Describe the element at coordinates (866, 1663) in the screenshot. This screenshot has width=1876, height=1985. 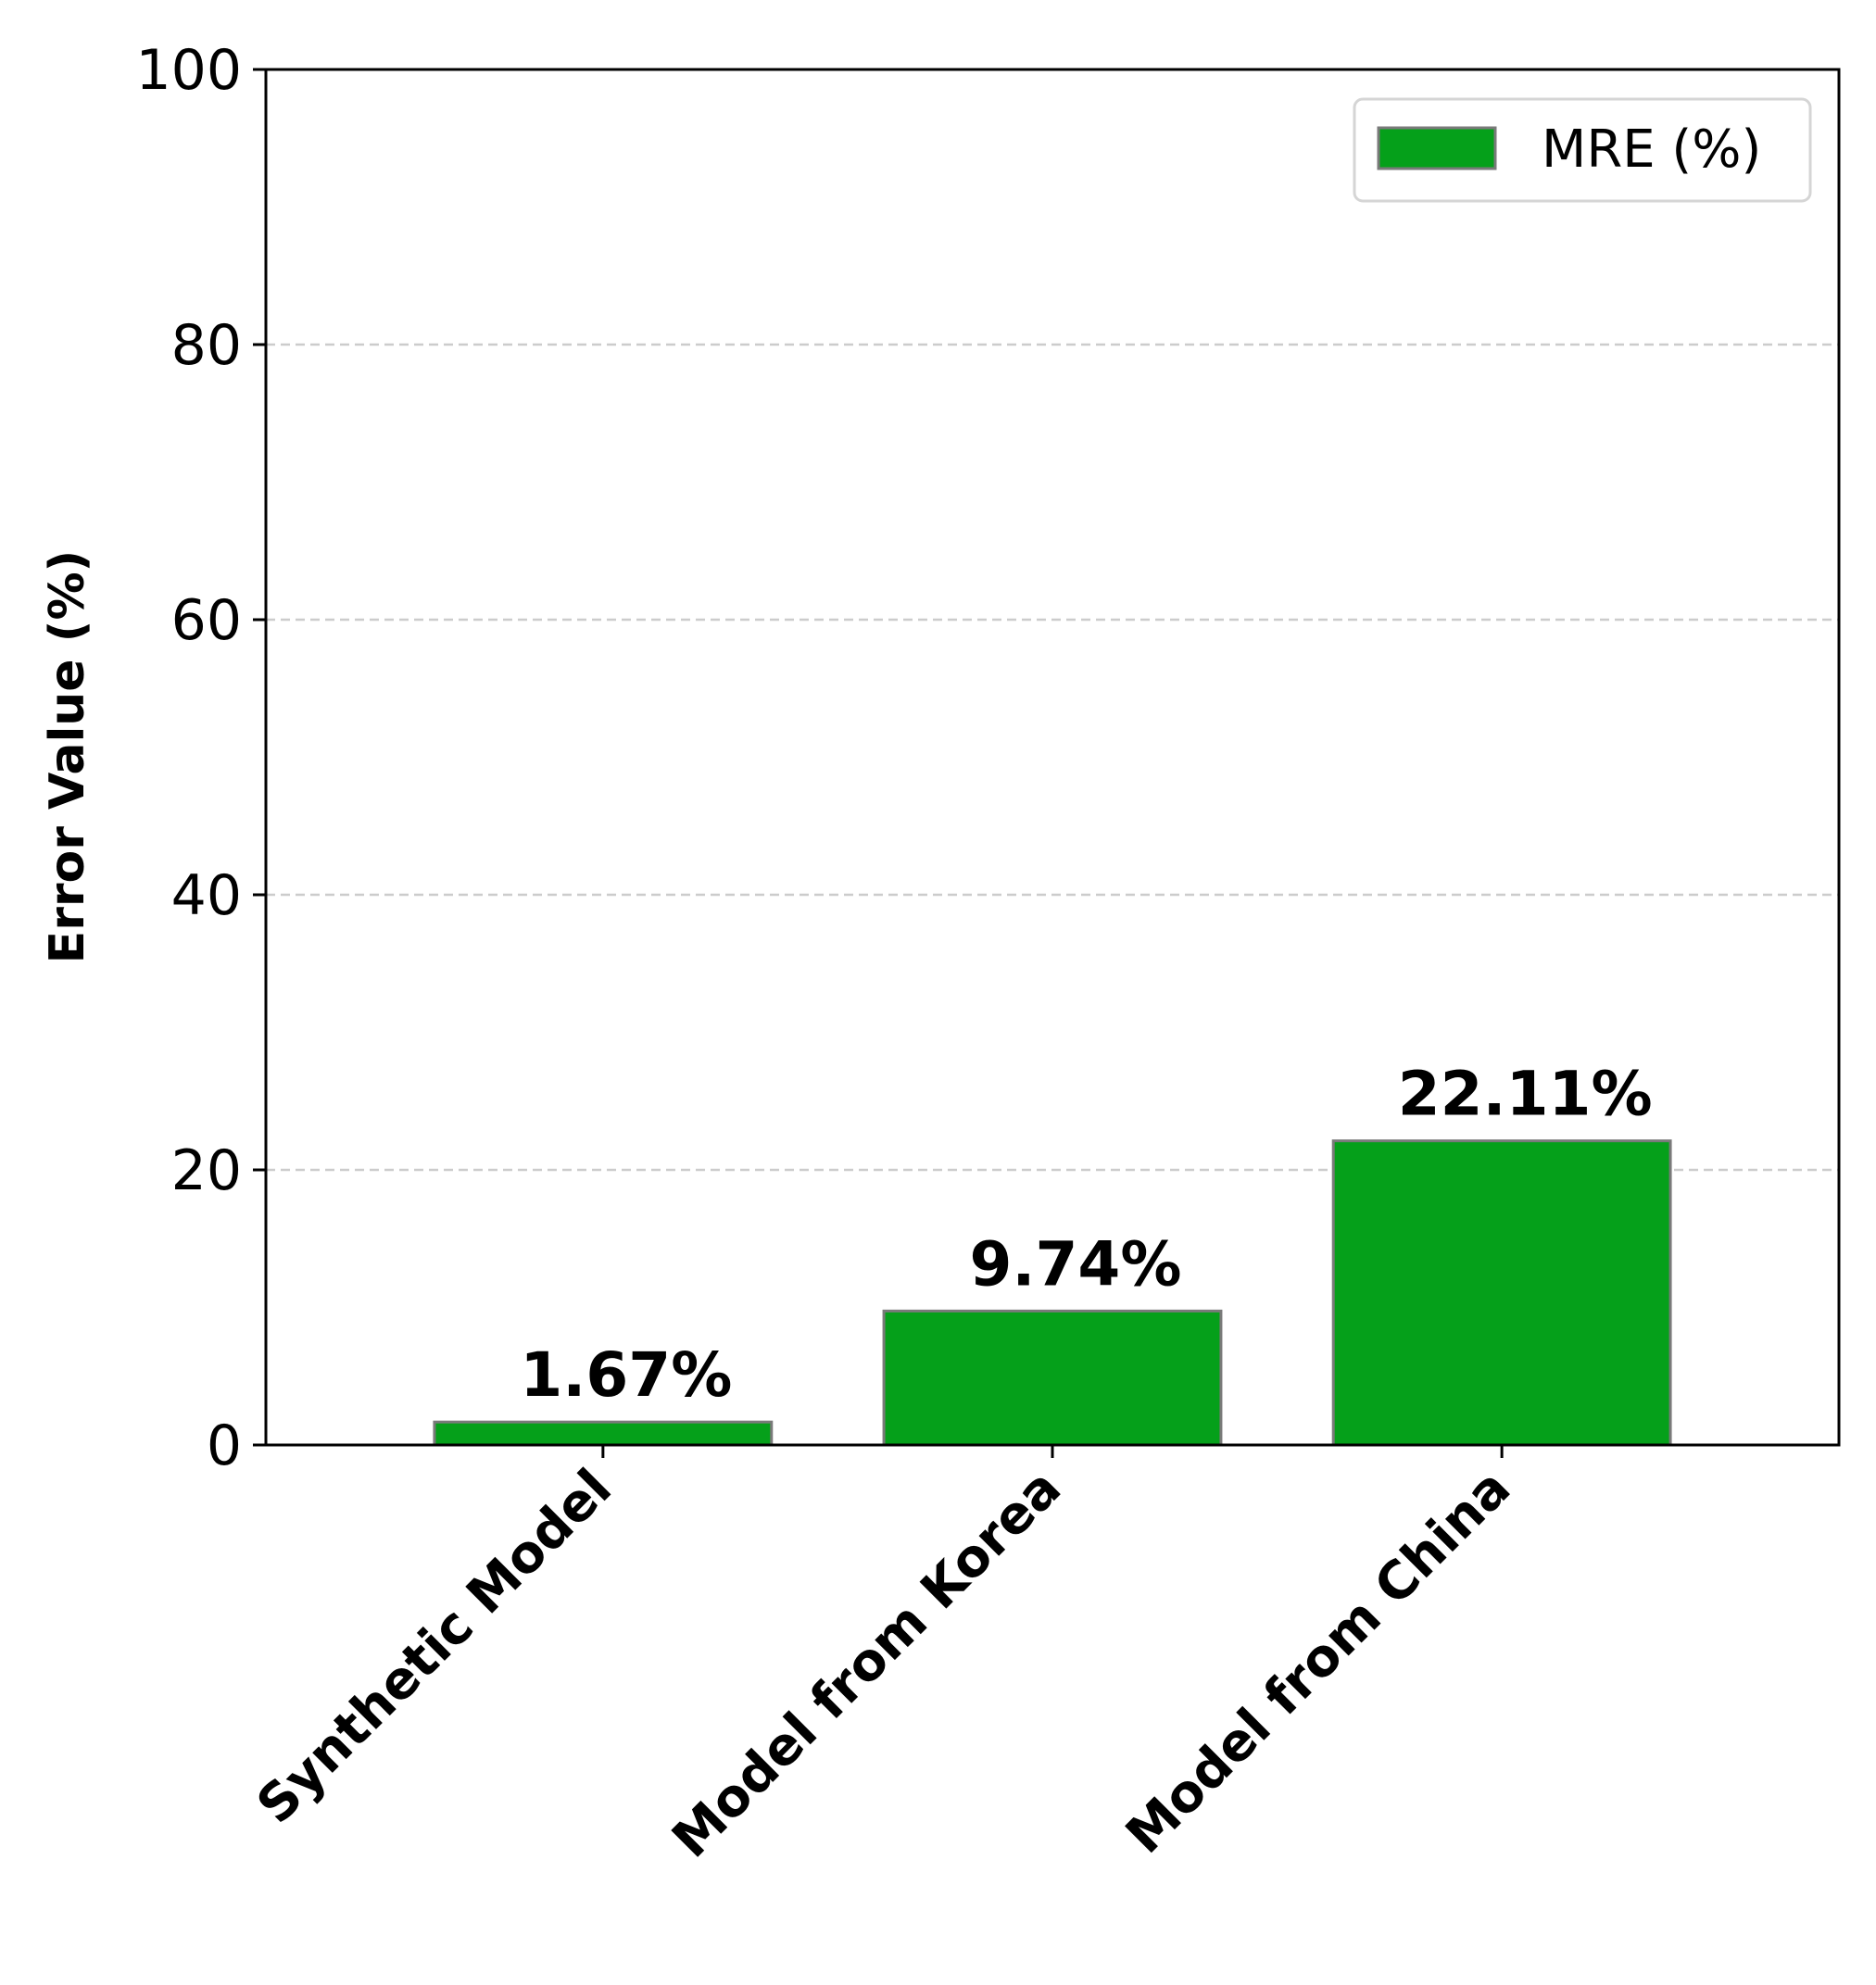
I see `x-tick-label: Model from Korea` at that location.